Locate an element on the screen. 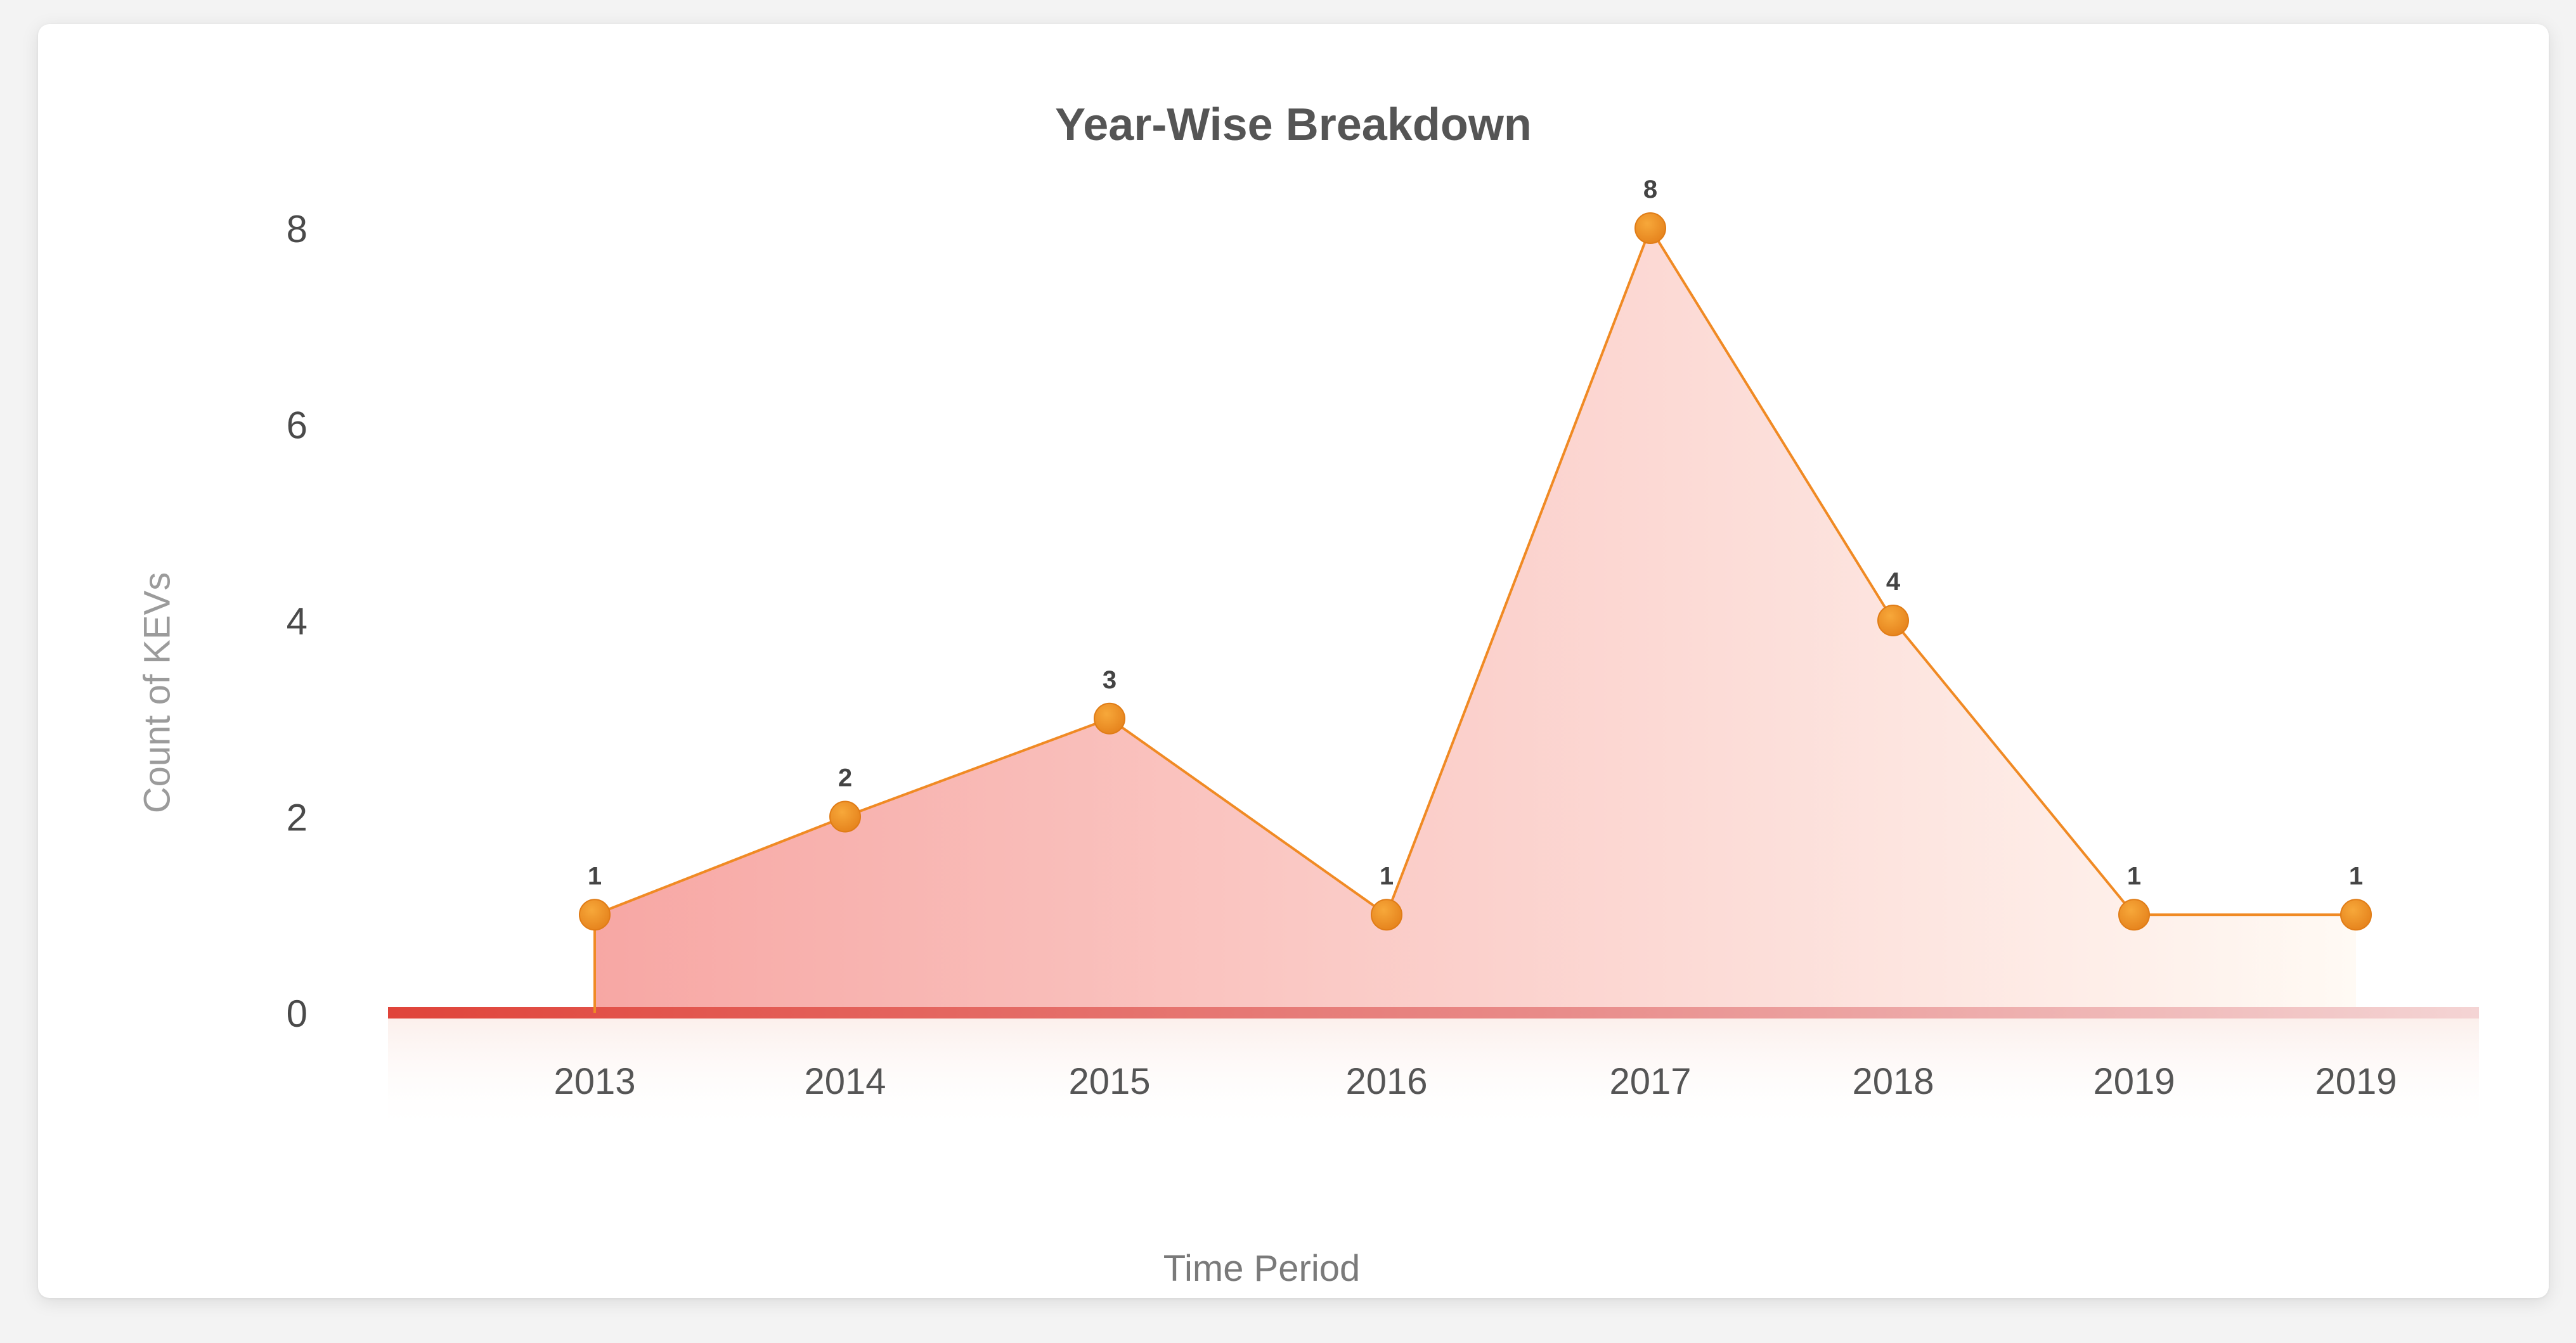 The height and width of the screenshot is (1343, 2576). data-point-2016 is located at coordinates (1386, 915).